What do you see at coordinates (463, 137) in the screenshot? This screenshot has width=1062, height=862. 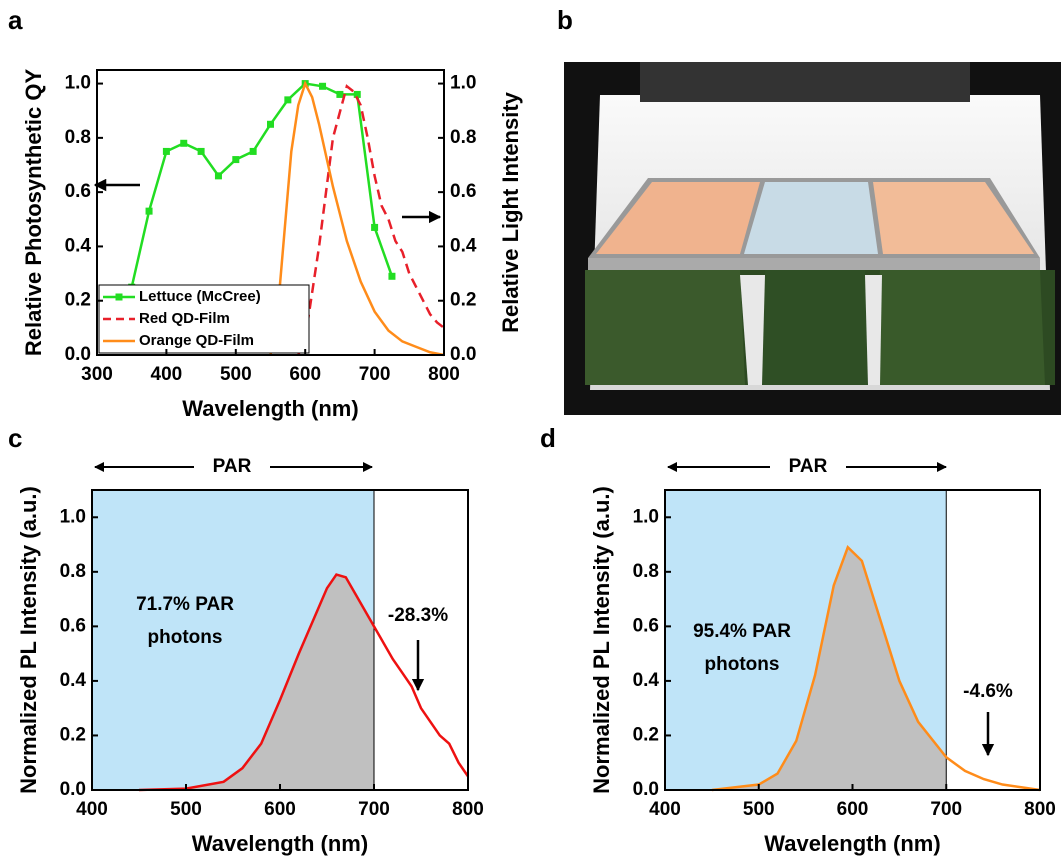 I see `y2-tick-label: 0.8` at bounding box center [463, 137].